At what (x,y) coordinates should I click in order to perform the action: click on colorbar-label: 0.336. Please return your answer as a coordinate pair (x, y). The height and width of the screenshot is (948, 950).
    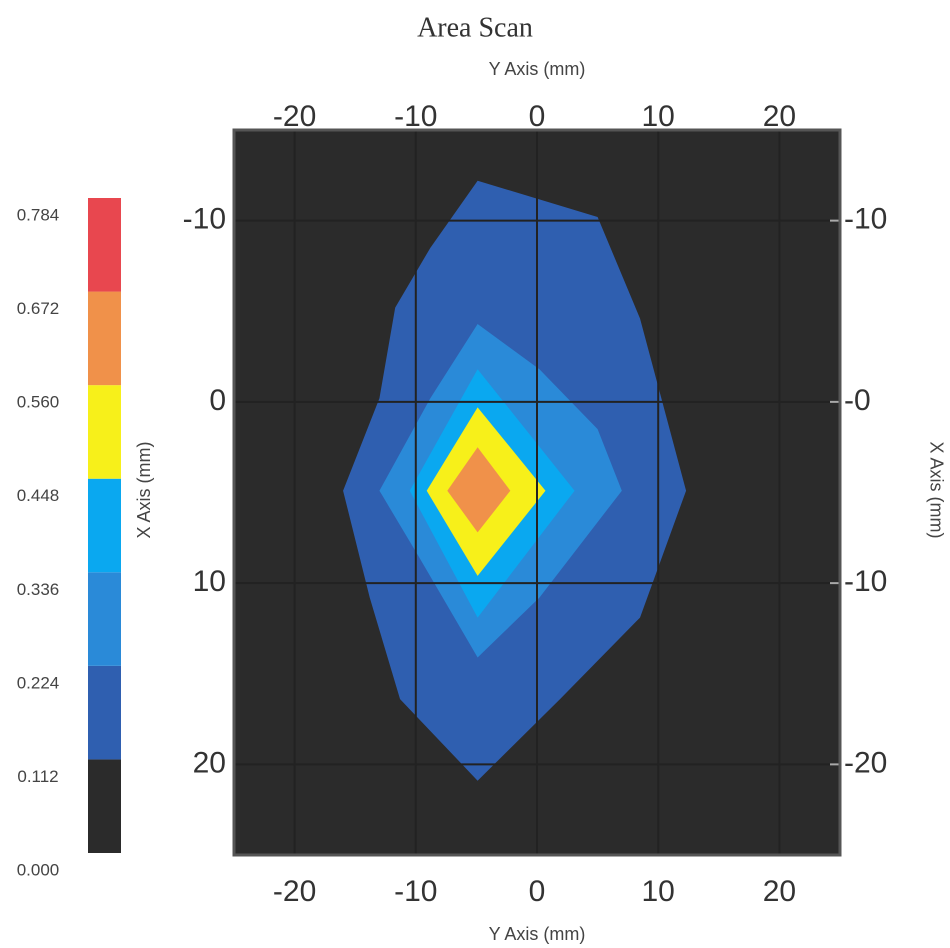
    Looking at the image, I should click on (38, 589).